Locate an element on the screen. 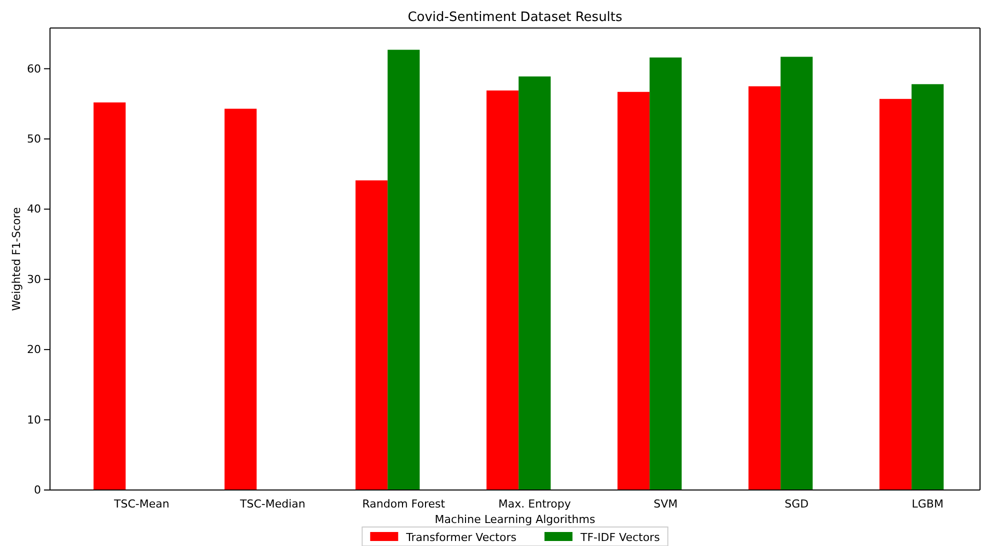 The height and width of the screenshot is (546, 981). y-axis-title: Weighted F1-Score is located at coordinates (16, 258).